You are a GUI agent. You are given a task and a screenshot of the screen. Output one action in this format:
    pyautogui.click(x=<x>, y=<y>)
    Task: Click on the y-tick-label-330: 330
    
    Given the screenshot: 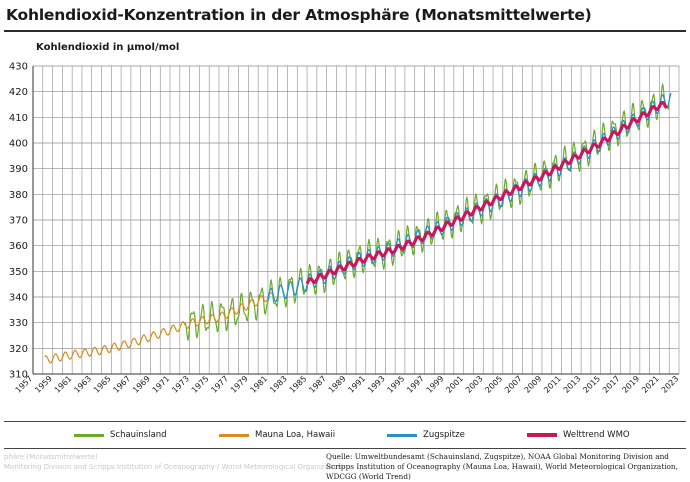 What is the action you would take?
    pyautogui.click(x=18, y=323)
    